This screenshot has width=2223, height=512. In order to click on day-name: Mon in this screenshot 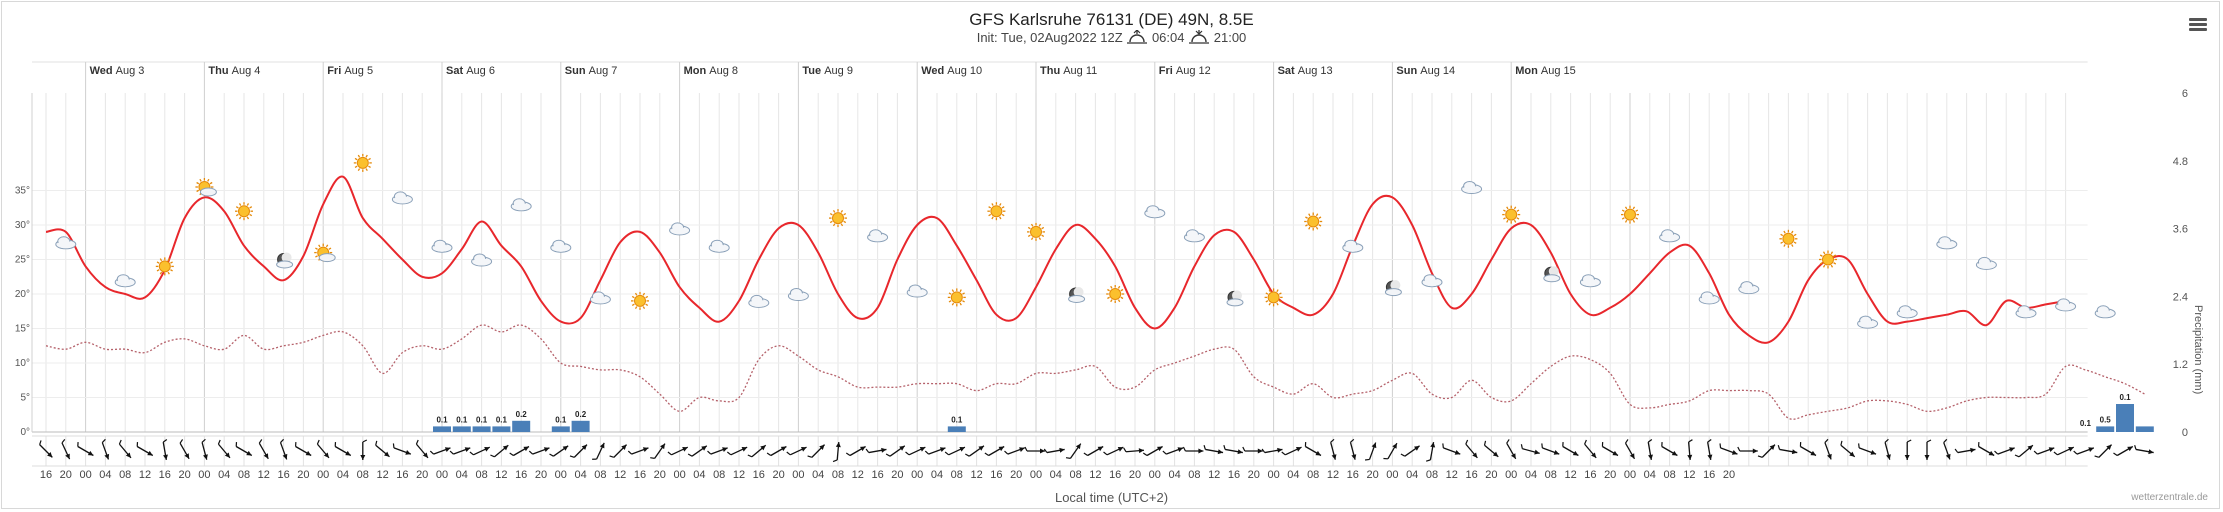, I will do `click(1528, 71)`.